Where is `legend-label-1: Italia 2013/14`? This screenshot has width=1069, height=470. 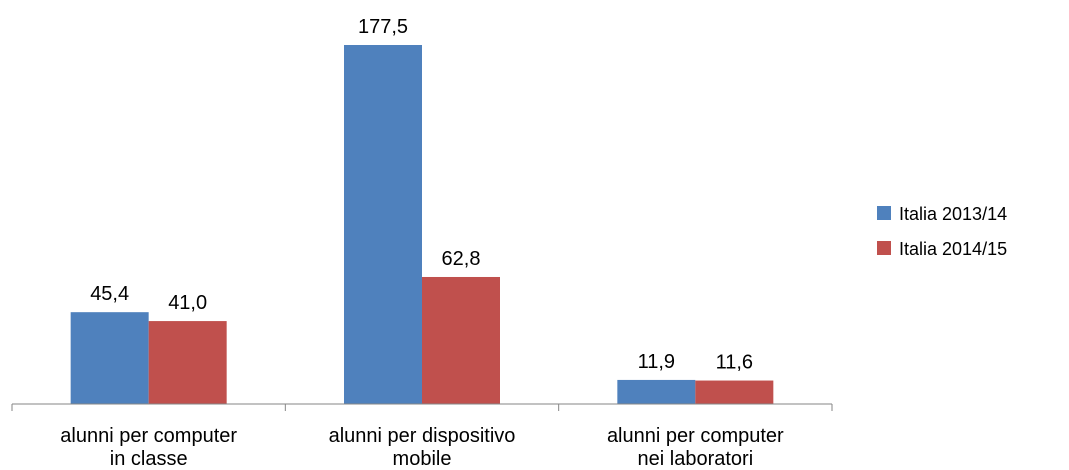
legend-label-1: Italia 2013/14 is located at coordinates (953, 214).